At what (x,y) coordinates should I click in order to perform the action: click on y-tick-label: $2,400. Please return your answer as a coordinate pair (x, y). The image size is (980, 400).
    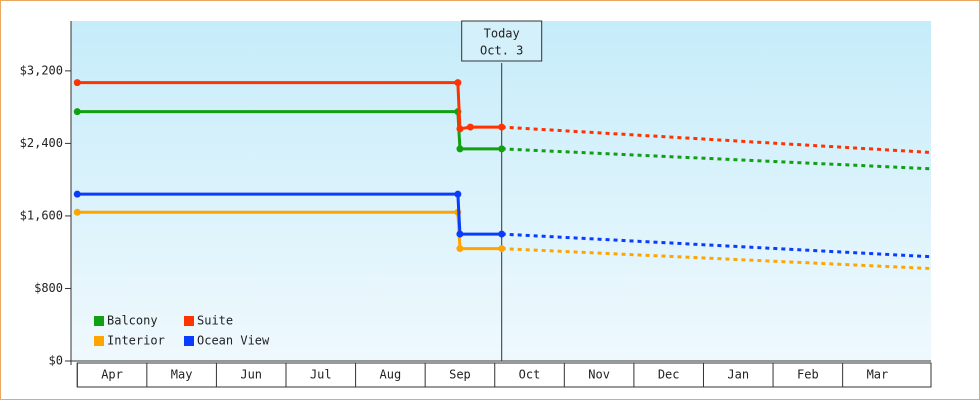
    Looking at the image, I should click on (41, 143).